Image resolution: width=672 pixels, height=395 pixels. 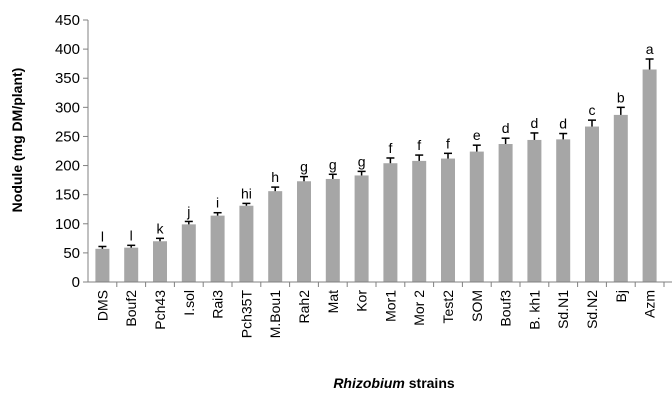 I want to click on y-axis: 0 50 100 150 200 250 300 350 400 450, so click(x=72, y=151).